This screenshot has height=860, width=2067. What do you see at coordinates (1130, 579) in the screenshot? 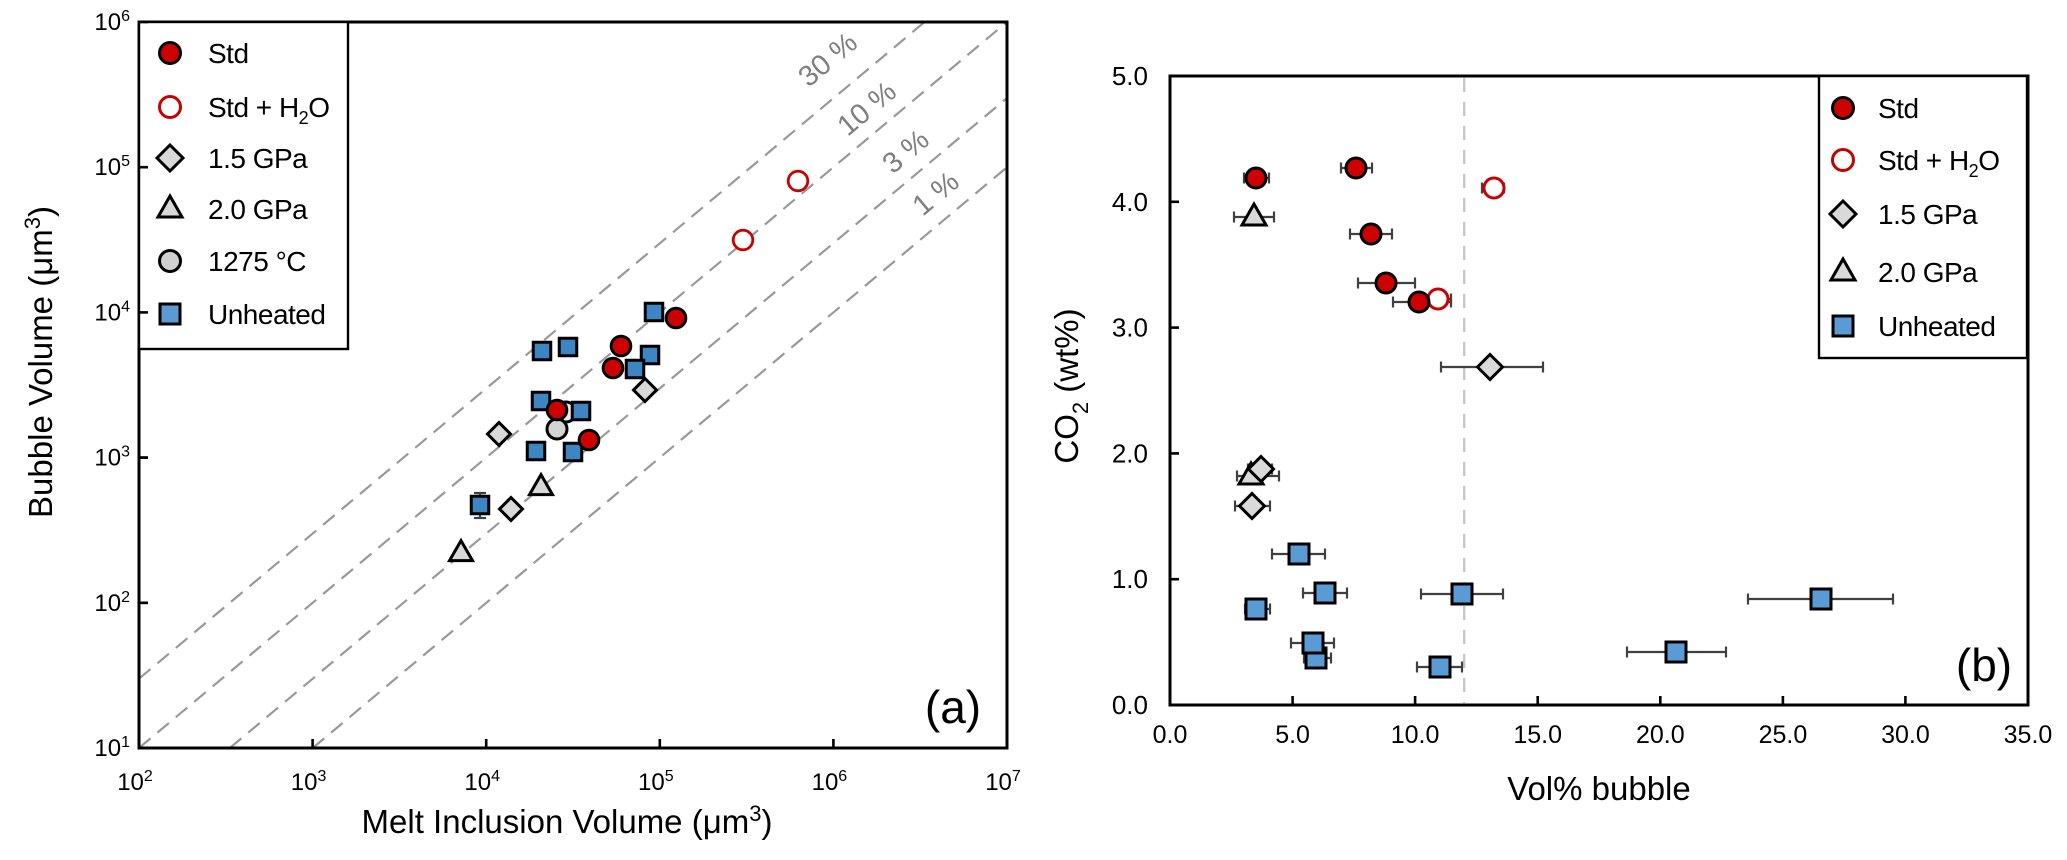
I see `svg-text: 1.0` at bounding box center [1130, 579].